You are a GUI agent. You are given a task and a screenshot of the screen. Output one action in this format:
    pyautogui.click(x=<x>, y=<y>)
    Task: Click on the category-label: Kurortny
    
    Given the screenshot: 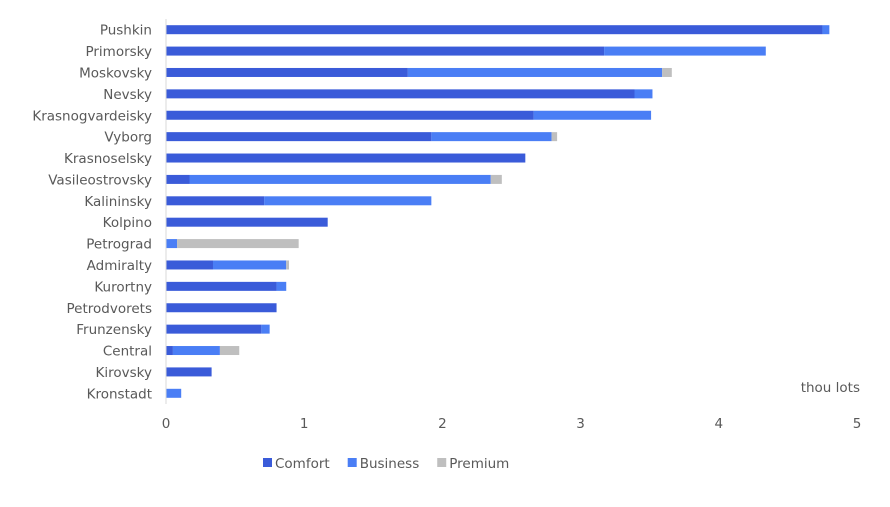 What is the action you would take?
    pyautogui.click(x=123, y=287)
    